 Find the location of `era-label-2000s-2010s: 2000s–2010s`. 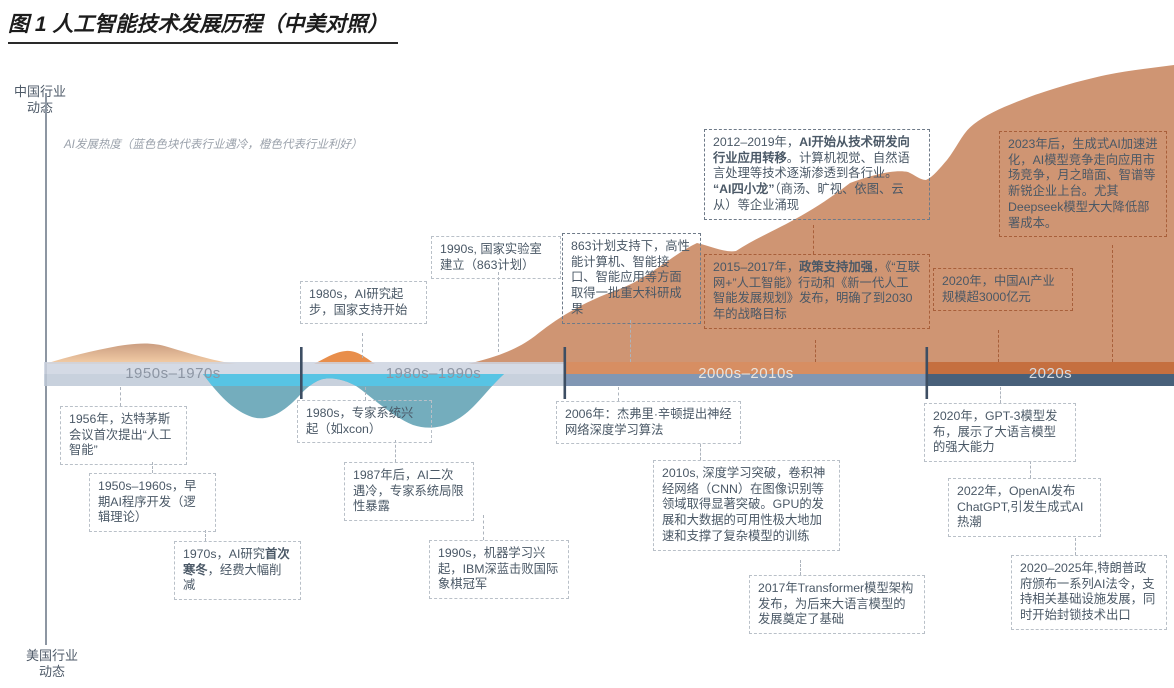

era-label-2000s-2010s: 2000s–2010s is located at coordinates (746, 373).